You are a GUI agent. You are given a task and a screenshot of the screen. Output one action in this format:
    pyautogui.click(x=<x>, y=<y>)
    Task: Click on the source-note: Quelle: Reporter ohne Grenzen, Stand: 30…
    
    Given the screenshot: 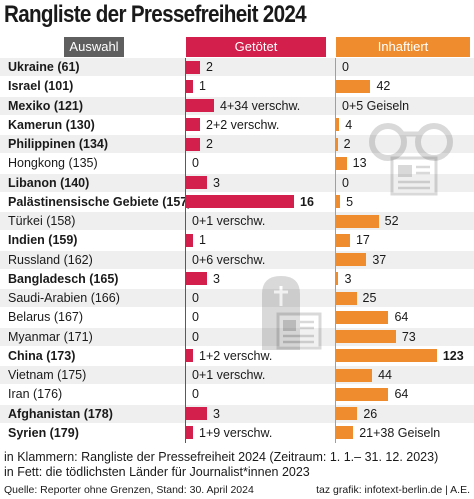 What is the action you would take?
    pyautogui.click(x=129, y=490)
    